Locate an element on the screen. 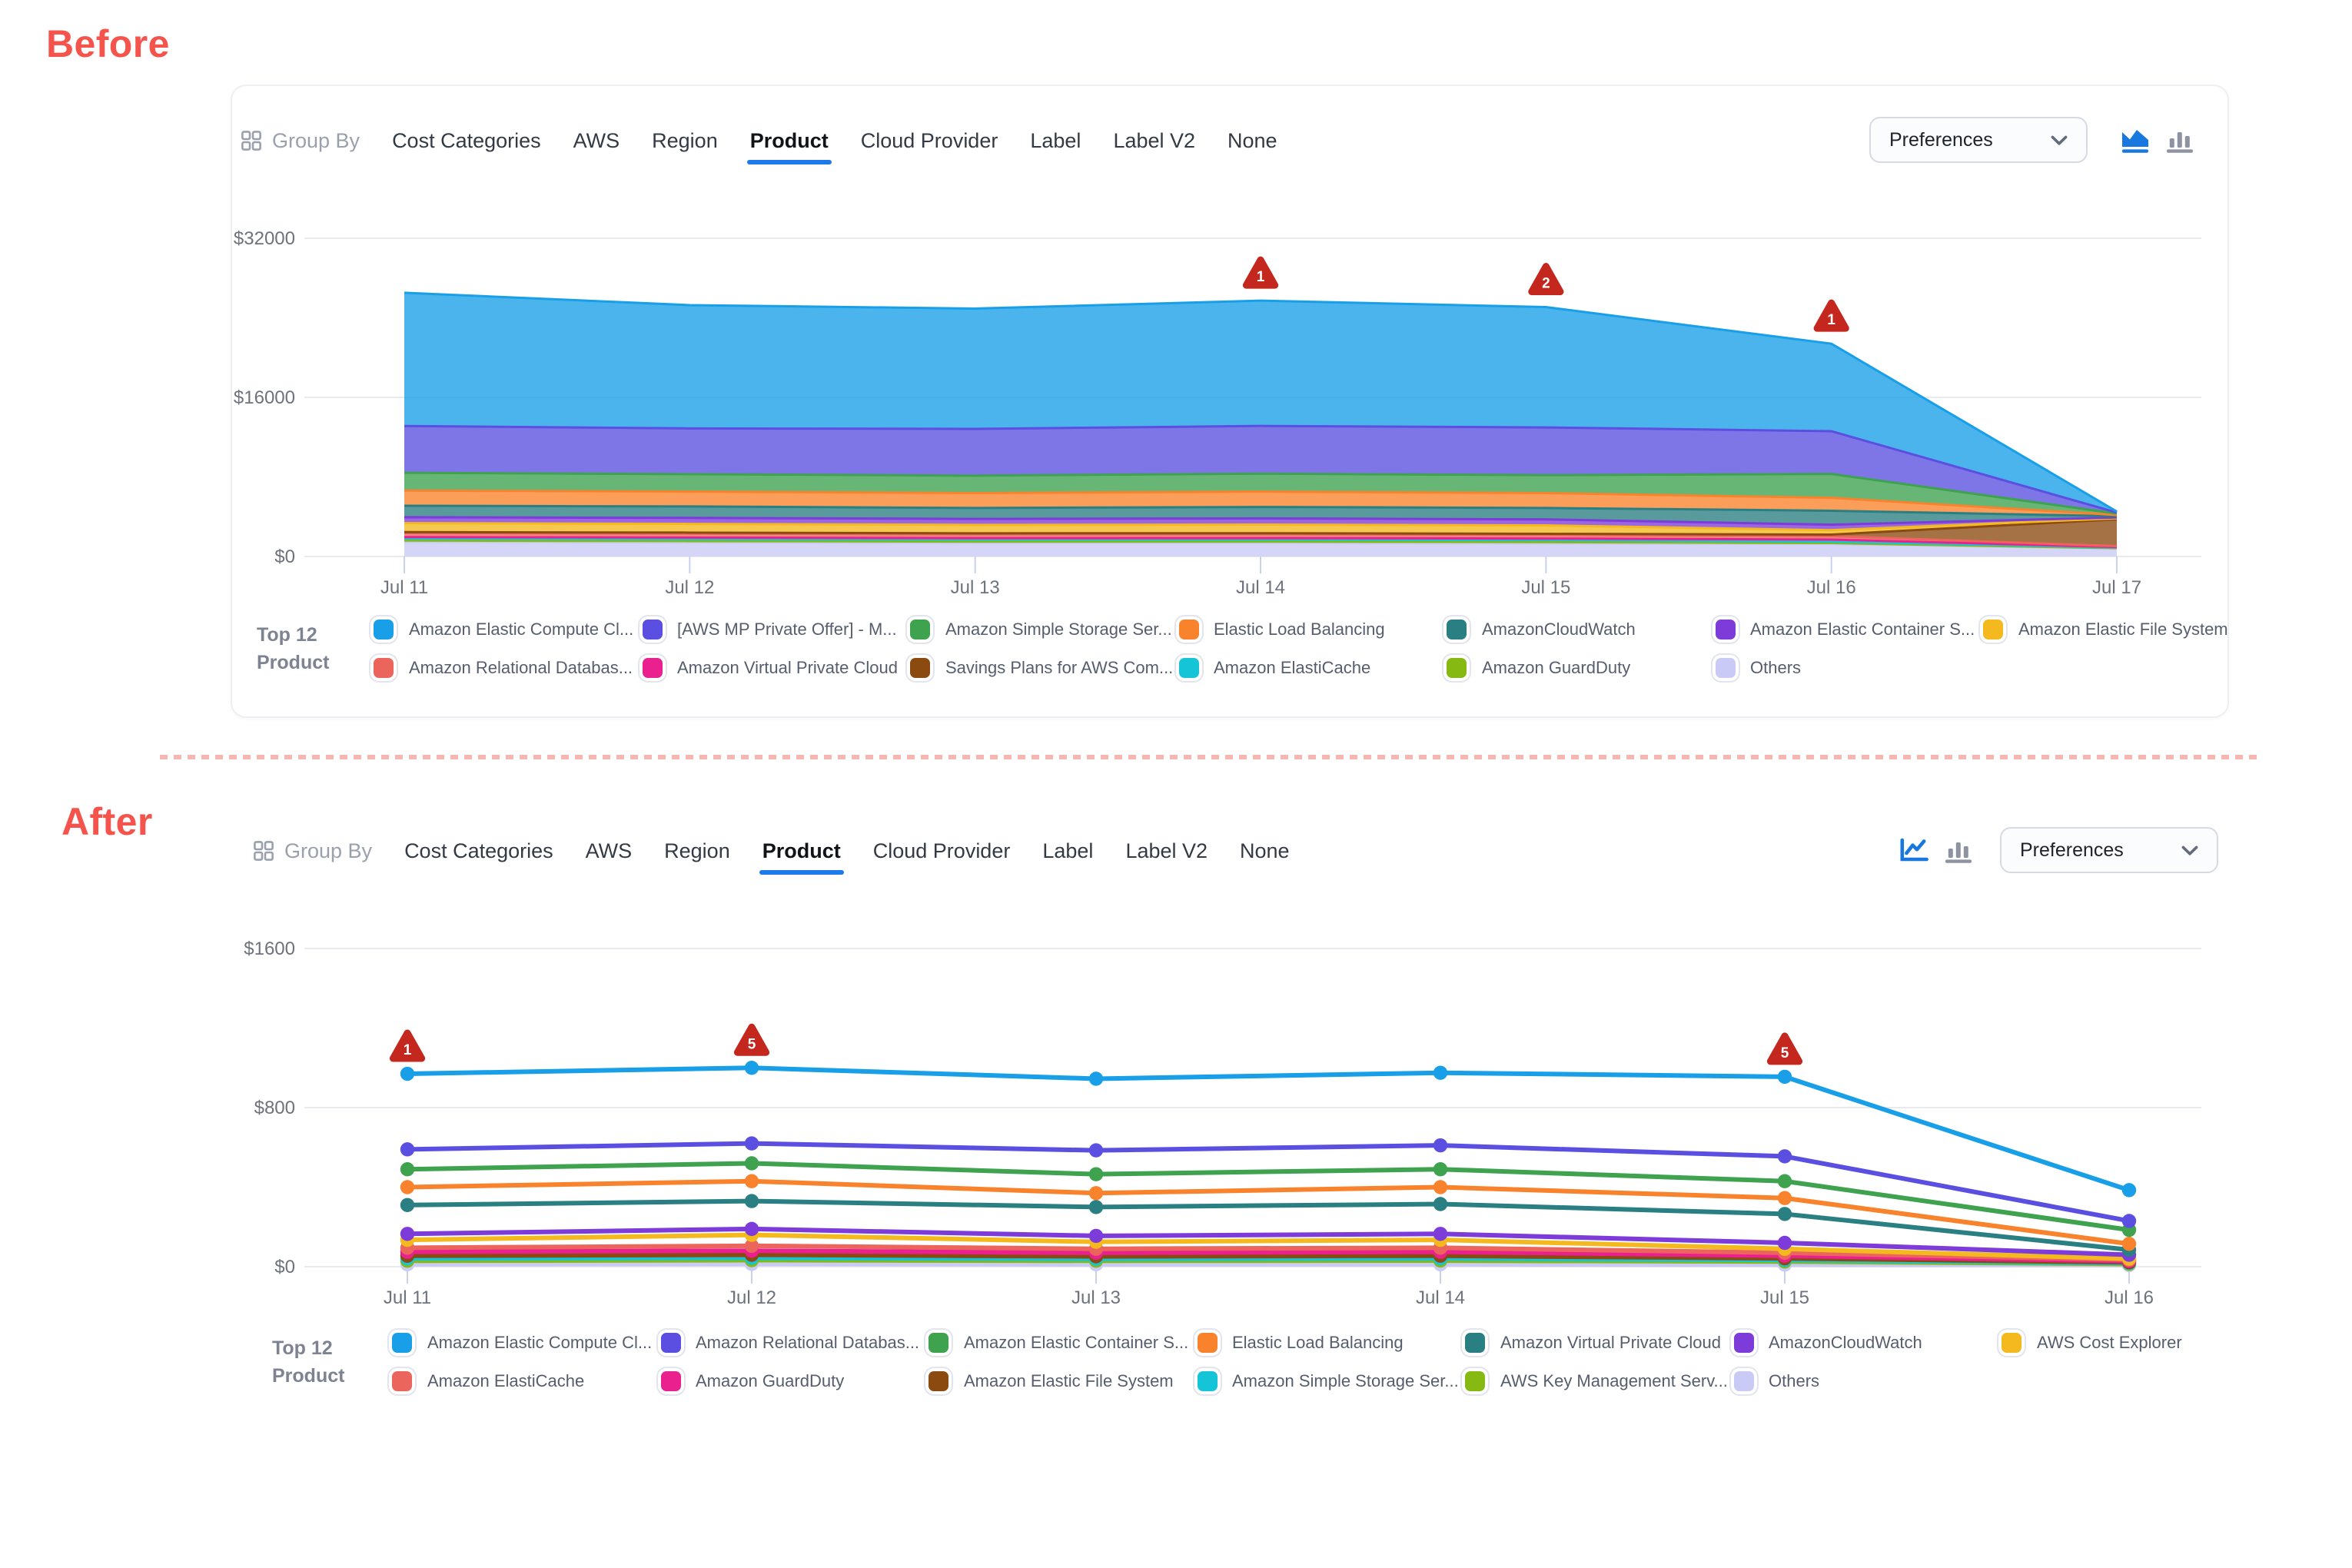 The image size is (2352, 1568). alert-badge: 2 is located at coordinates (1546, 279).